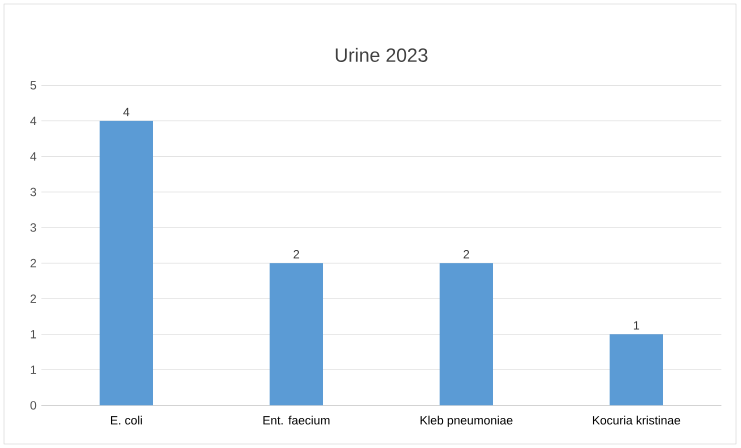 The height and width of the screenshot is (448, 741). Describe the element at coordinates (466, 421) in the screenshot. I see `x-tick-label: Kleb pneumoniae` at that location.